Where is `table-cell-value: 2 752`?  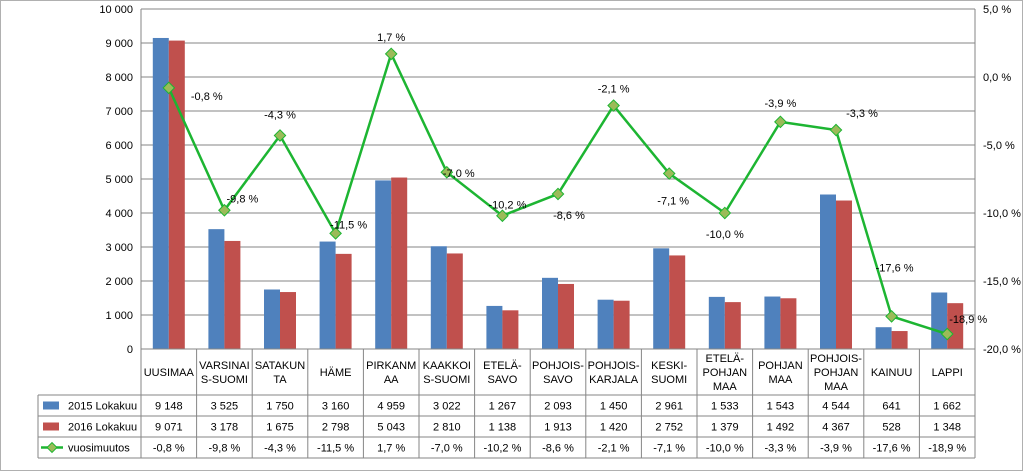
table-cell-value: 2 752 is located at coordinates (669, 428).